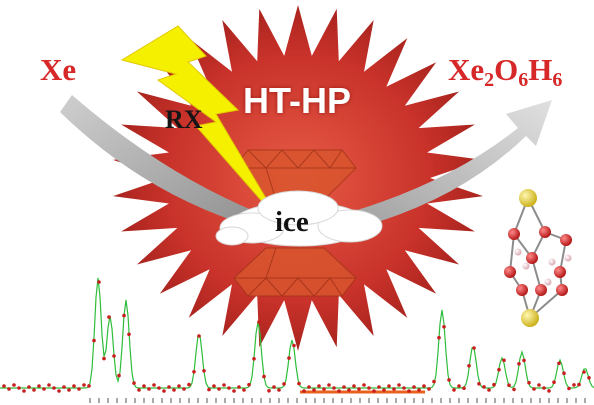 The width and height of the screenshot is (594, 405). I want to click on molecule-icon, so click(538, 258).